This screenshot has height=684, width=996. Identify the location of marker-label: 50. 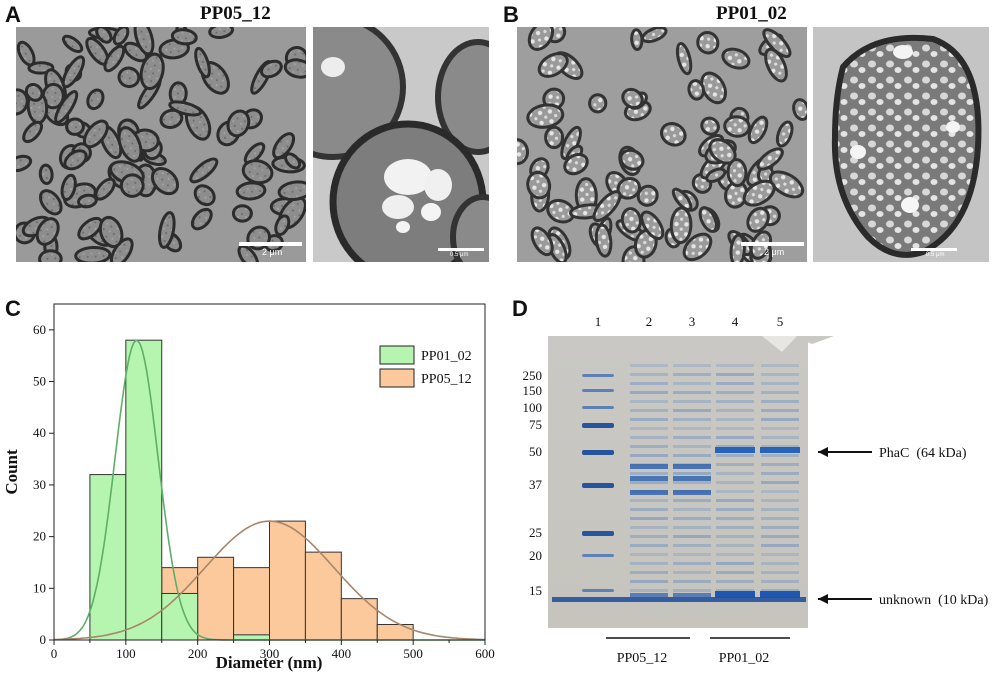
(535, 451).